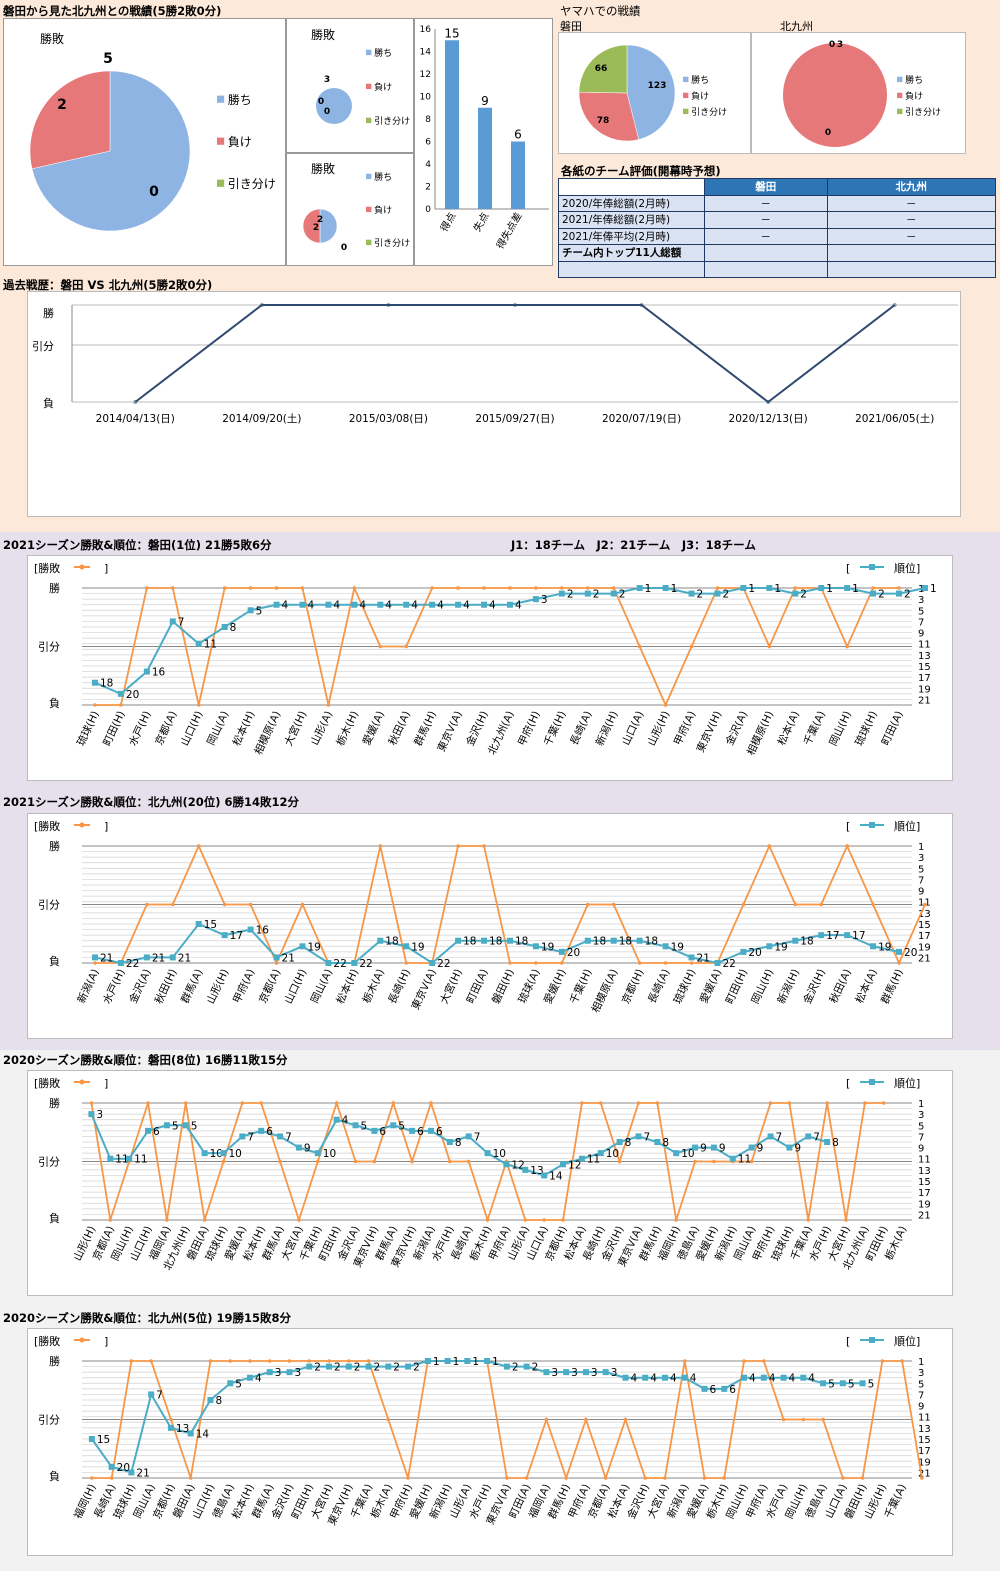  Describe the element at coordinates (426, 53) in the screenshot. I see `y-tick-label: 14` at that location.